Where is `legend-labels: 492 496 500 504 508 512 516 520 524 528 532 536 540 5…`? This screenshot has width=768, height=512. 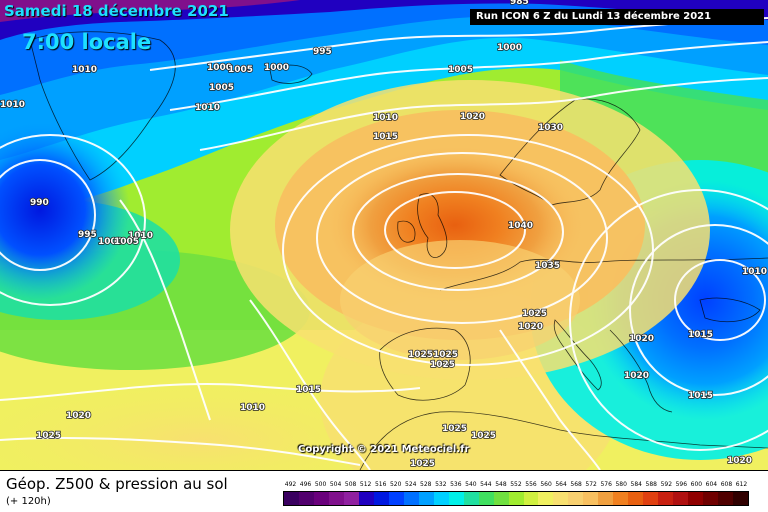
legend-labels: 492 496 500 504 508 512 516 520 524 528 532 536 540 5… is located at coordinates (516, 486).